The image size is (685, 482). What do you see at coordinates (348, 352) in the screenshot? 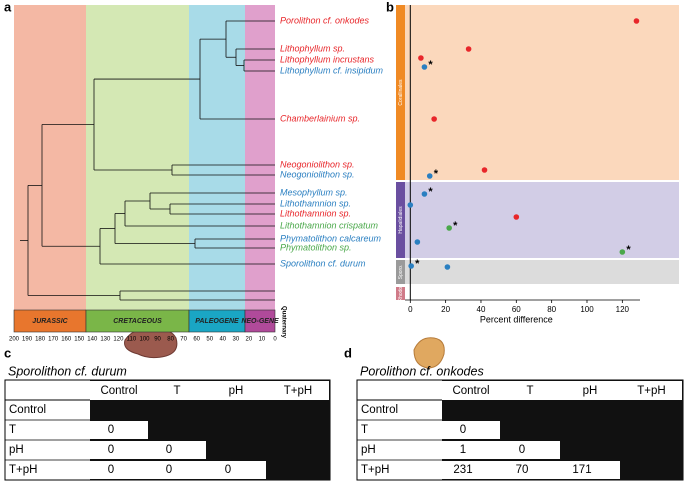
I see `panel-label: d` at bounding box center [348, 352].